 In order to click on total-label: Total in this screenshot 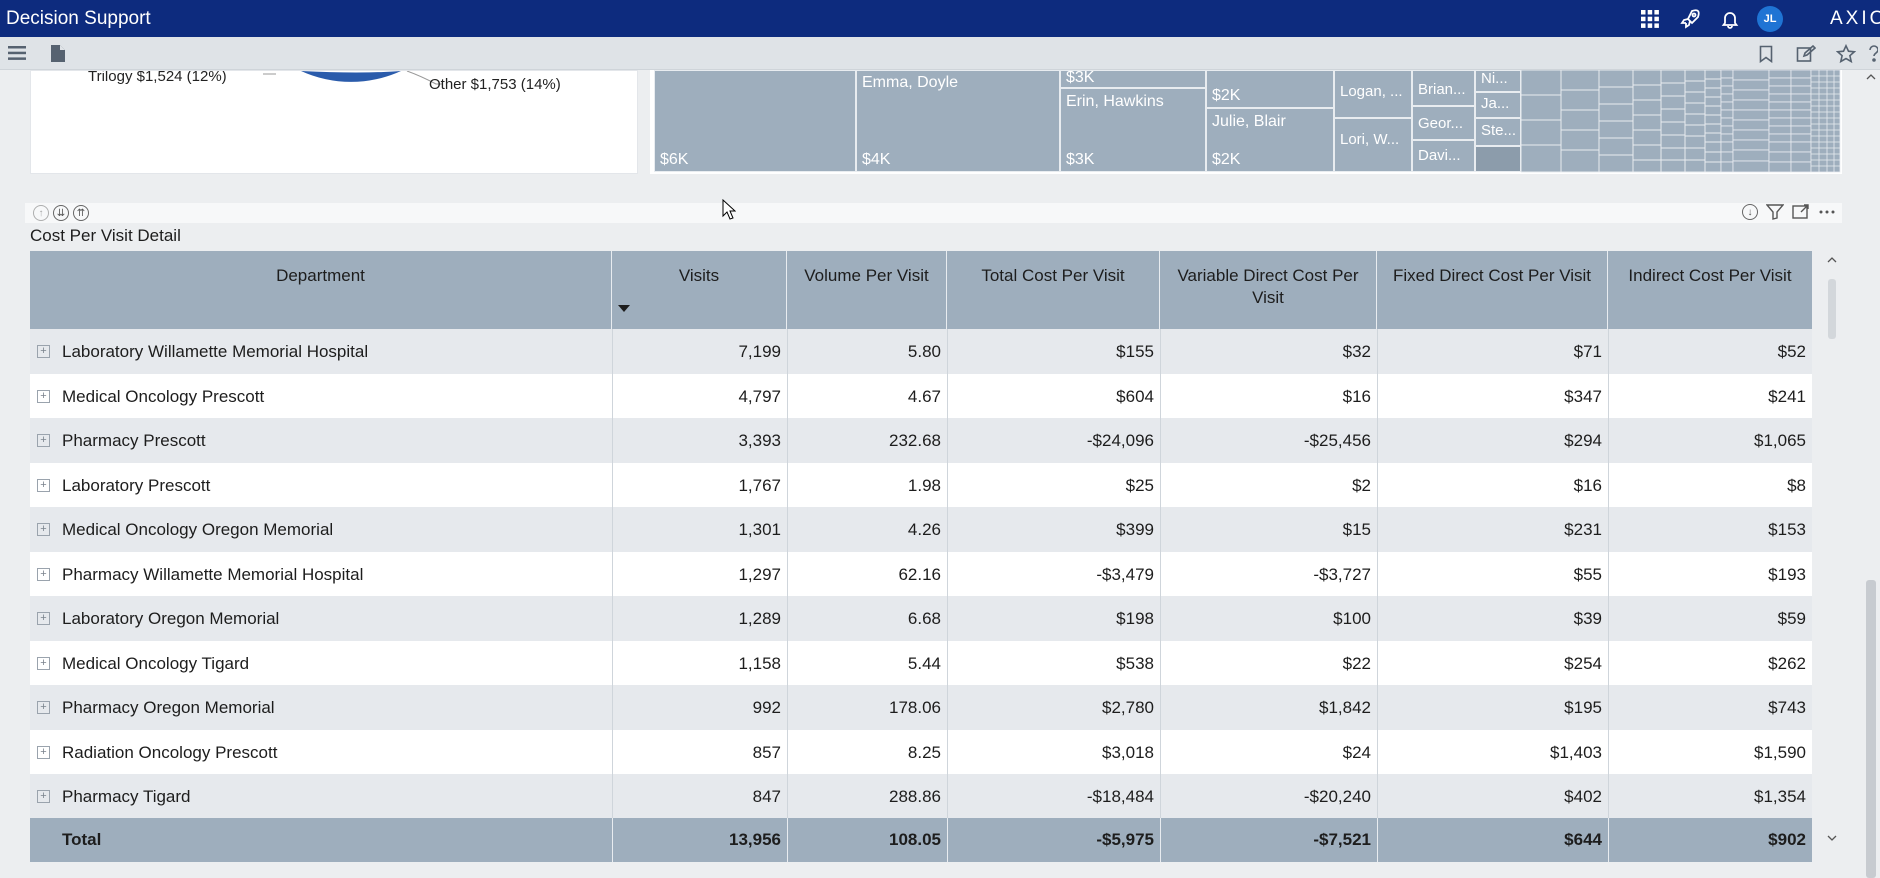, I will do `click(82, 839)`.